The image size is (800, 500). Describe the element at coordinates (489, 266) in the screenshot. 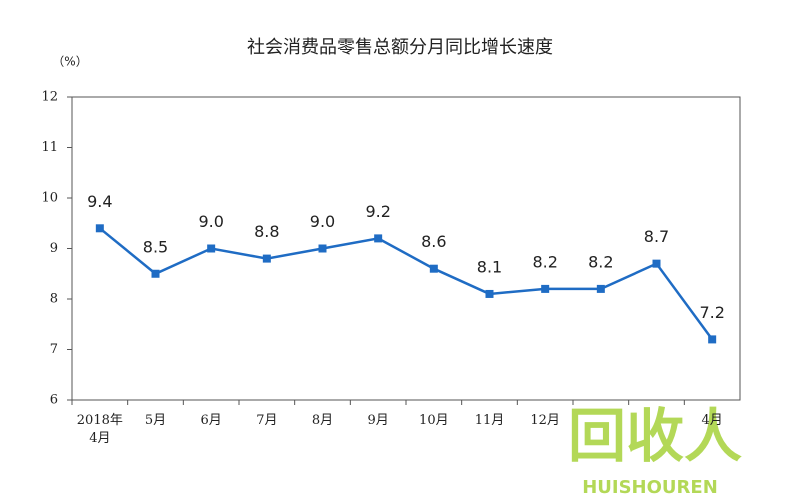

I see `data-label: 8.1` at that location.